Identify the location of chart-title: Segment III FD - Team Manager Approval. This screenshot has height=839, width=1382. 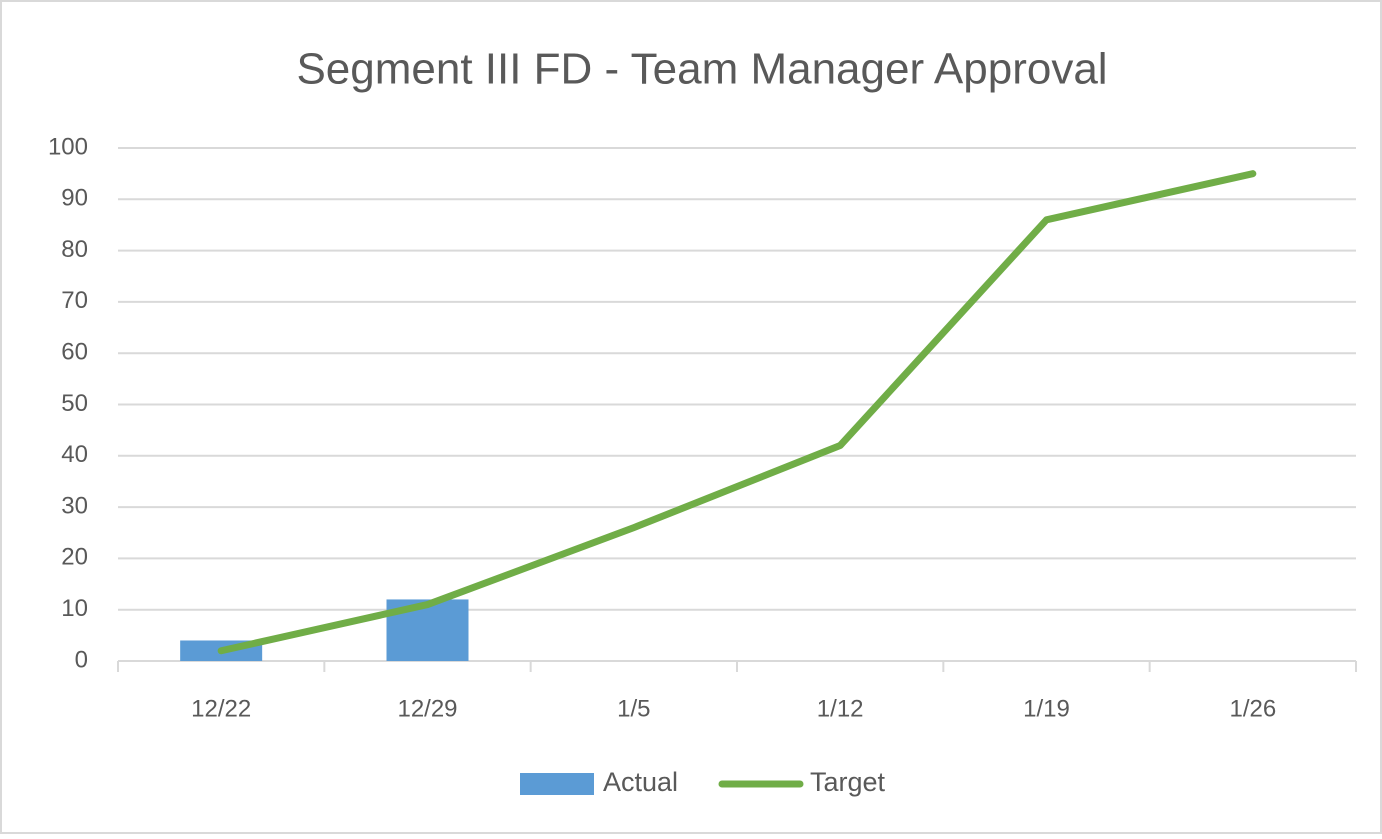
(701, 69).